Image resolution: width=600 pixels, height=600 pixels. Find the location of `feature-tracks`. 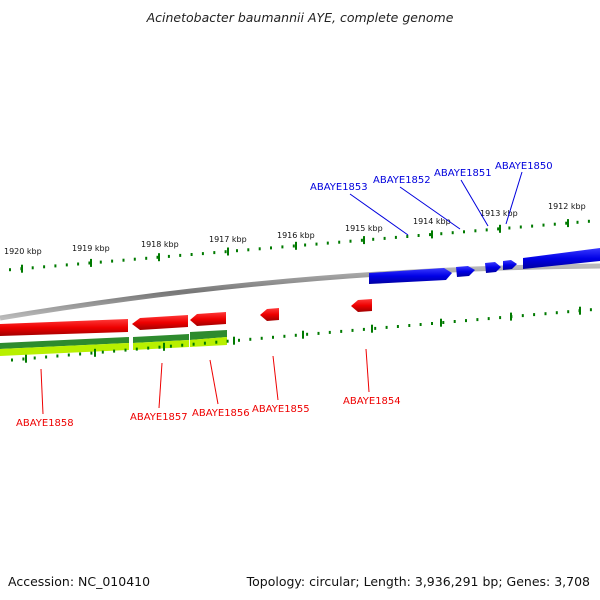

feature-tracks is located at coordinates (113, 343).